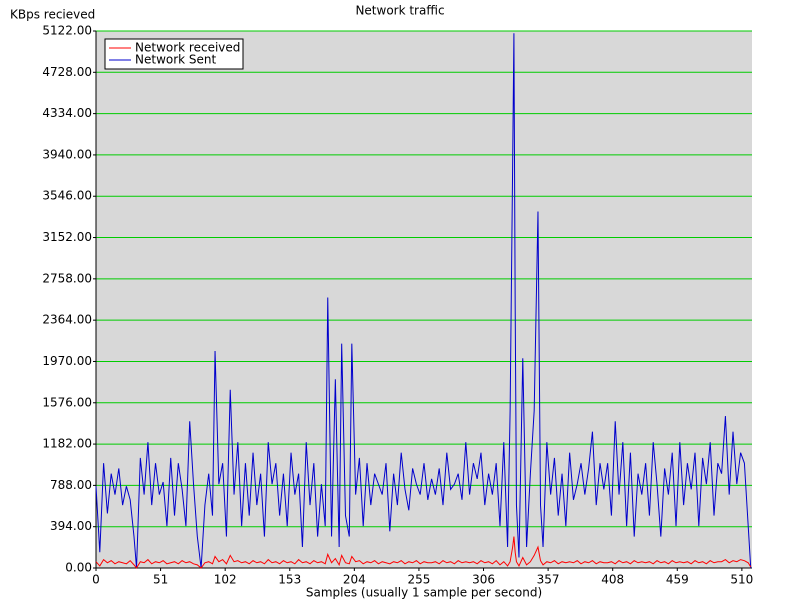 The height and width of the screenshot is (600, 800). Describe the element at coordinates (67, 237) in the screenshot. I see `y-tick-label: 3152.00` at that location.